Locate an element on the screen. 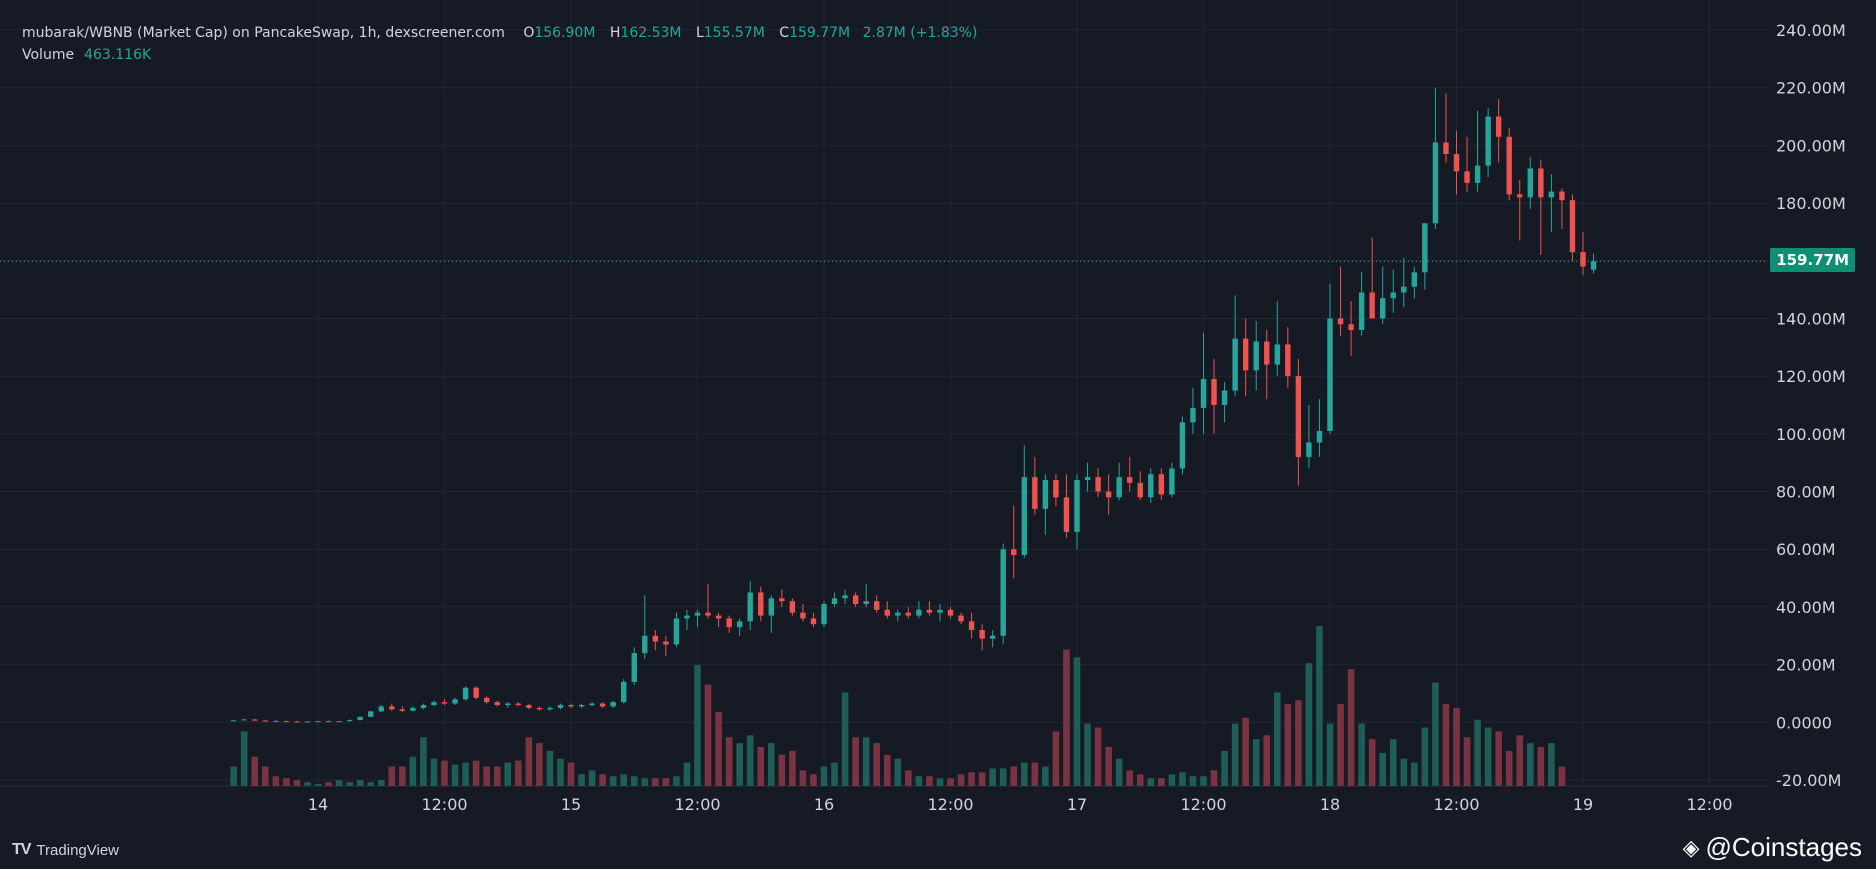 The height and width of the screenshot is (869, 1876). y-tick-label: -20.00M is located at coordinates (1808, 780).